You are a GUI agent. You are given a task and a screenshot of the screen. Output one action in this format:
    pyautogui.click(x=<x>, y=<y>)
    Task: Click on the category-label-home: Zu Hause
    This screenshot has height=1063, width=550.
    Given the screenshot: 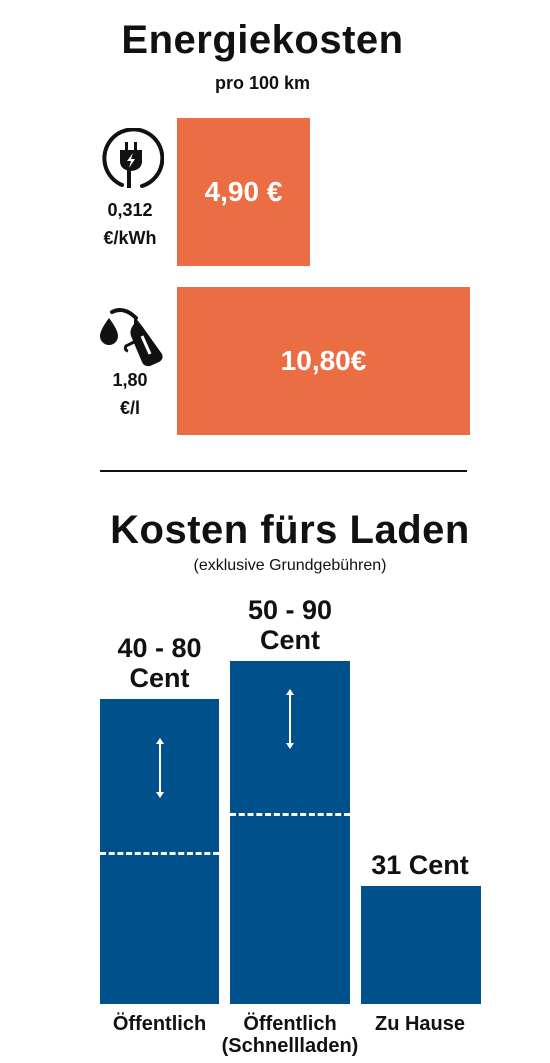 What is the action you would take?
    pyautogui.click(x=420, y=1024)
    